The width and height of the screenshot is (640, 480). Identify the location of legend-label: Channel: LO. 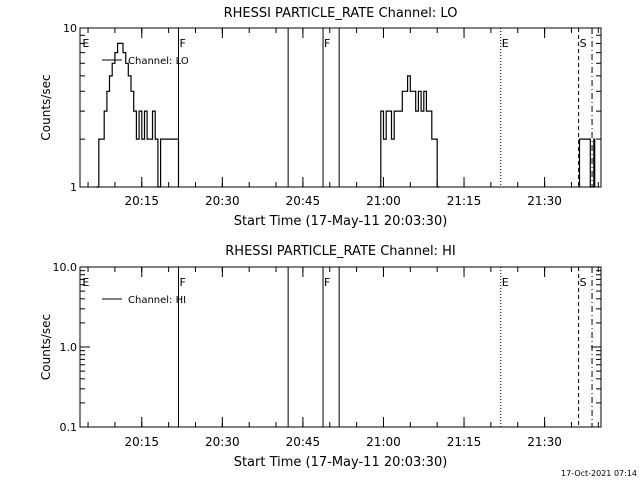
(158, 61).